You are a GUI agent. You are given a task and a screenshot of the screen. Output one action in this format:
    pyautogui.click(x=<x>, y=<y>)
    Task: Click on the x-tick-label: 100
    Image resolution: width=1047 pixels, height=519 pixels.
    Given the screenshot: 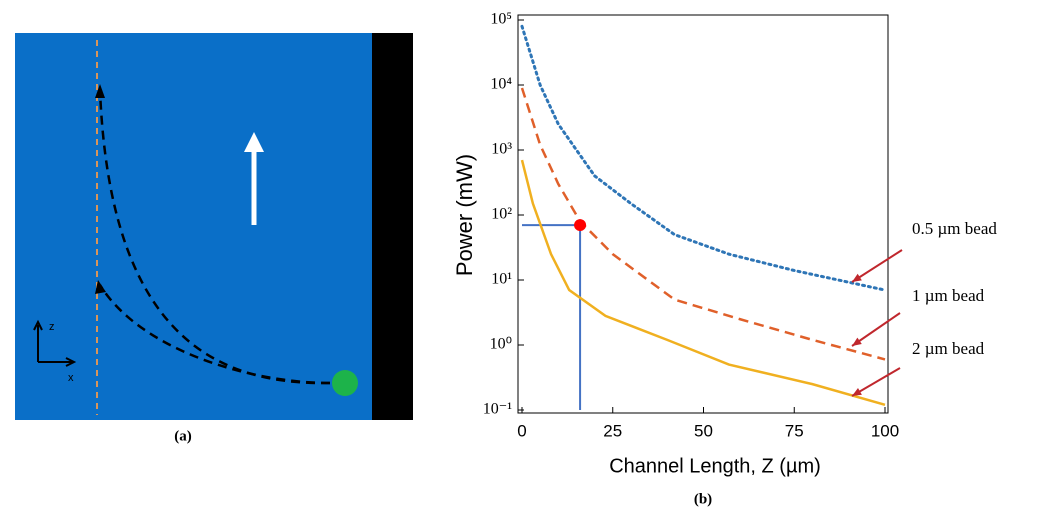 What is the action you would take?
    pyautogui.click(x=885, y=430)
    